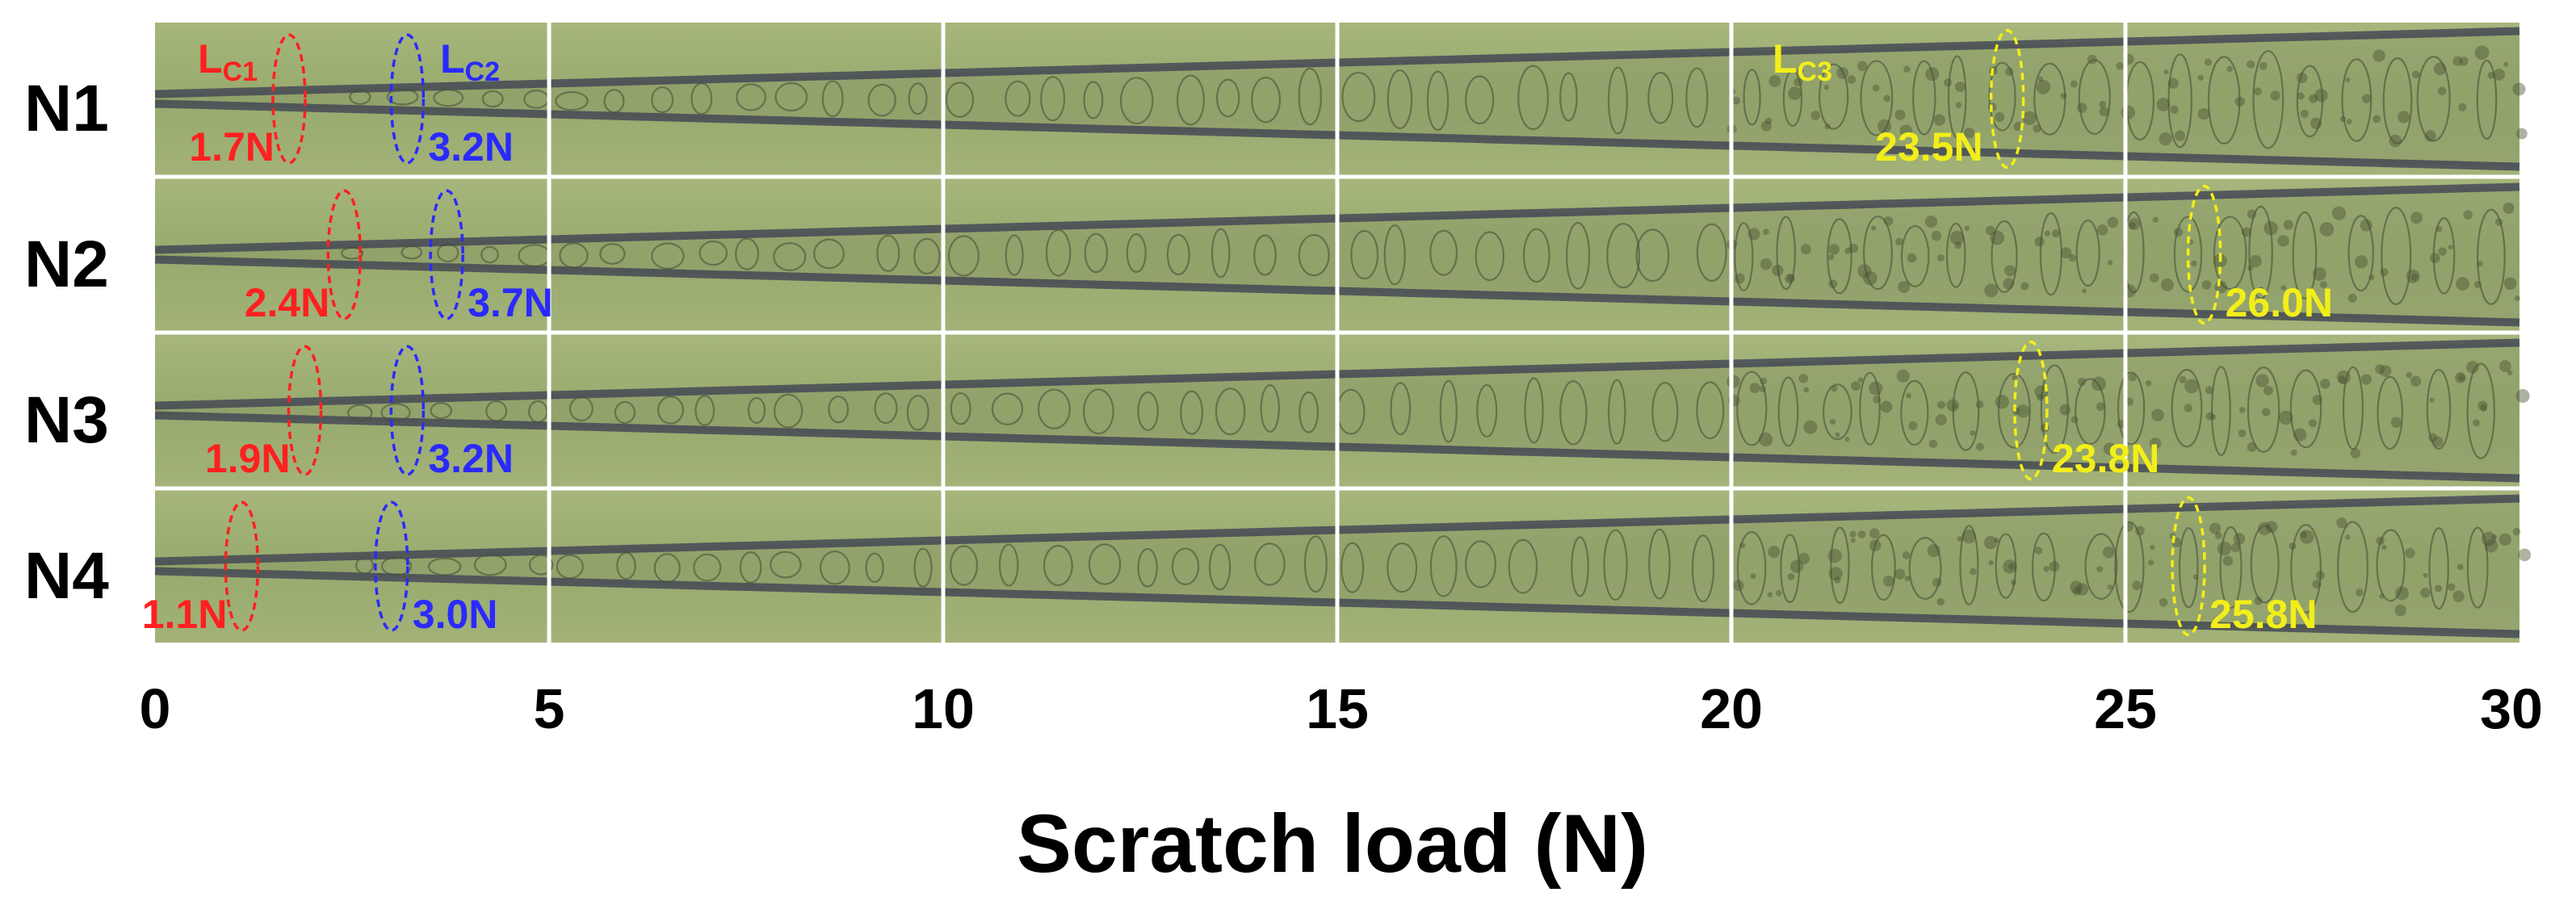 The width and height of the screenshot is (2576, 913). What do you see at coordinates (66, 420) in the screenshot?
I see `row-label-n3: N3` at bounding box center [66, 420].